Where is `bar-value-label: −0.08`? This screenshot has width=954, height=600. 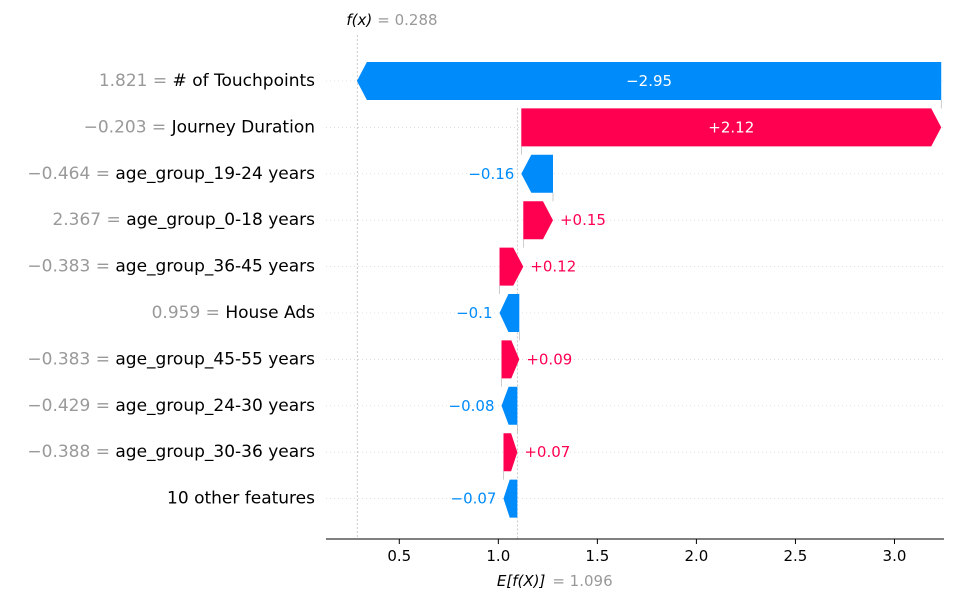 bar-value-label: −0.08 is located at coordinates (472, 406).